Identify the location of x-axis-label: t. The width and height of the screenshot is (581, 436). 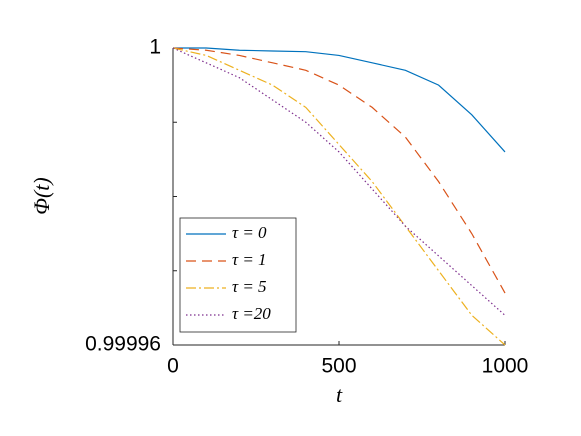
(339, 394).